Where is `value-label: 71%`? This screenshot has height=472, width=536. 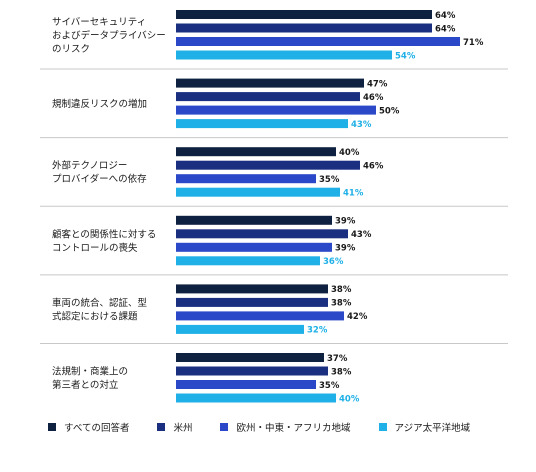 value-label: 71% is located at coordinates (473, 43).